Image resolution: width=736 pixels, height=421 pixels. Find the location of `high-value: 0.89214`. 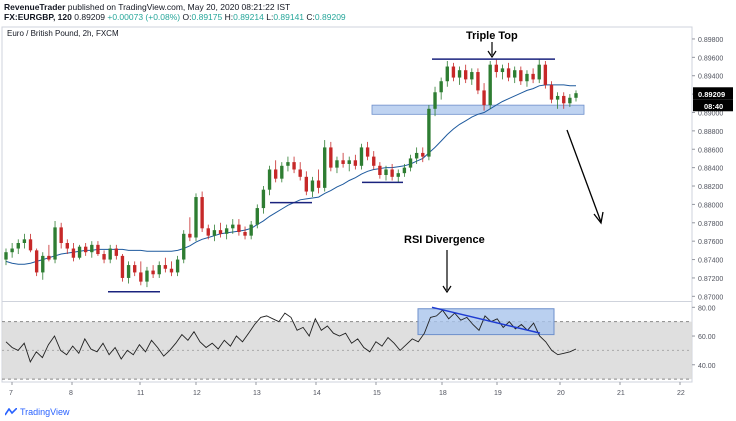

high-value: 0.89214 is located at coordinates (248, 17).